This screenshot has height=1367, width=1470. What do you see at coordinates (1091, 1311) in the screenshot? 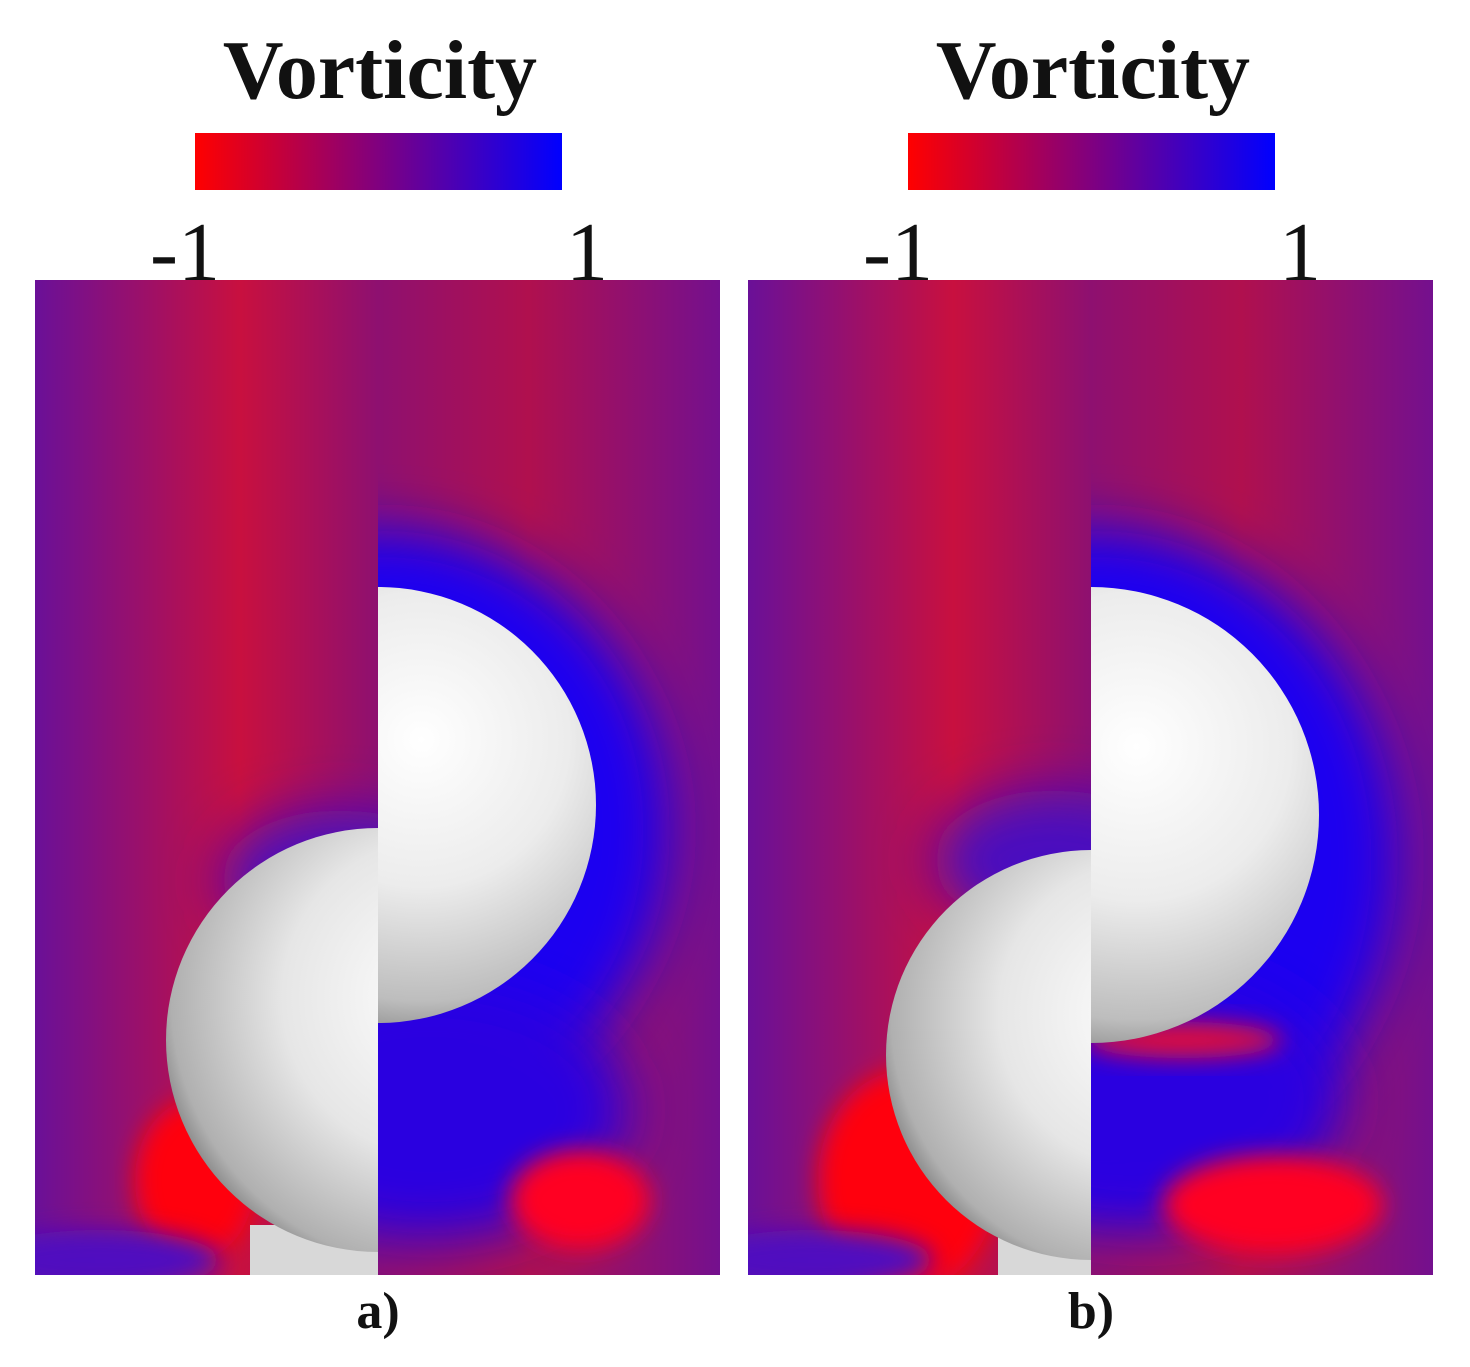
I see `panel-caption: b)` at bounding box center [1091, 1311].